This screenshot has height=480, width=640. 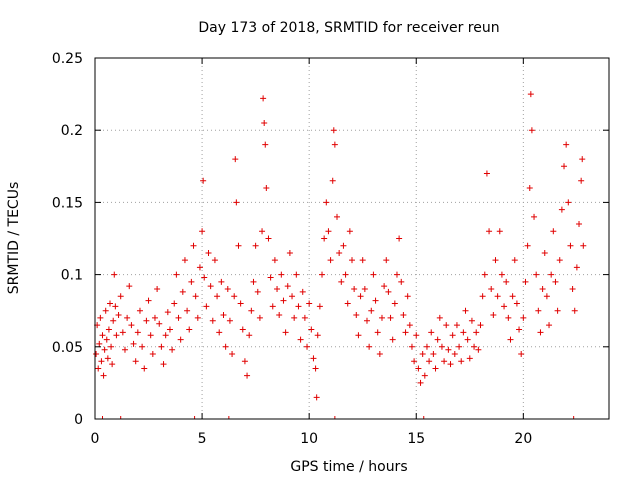 What do you see at coordinates (95, 439) in the screenshot?
I see `x-tick-label: 0` at bounding box center [95, 439].